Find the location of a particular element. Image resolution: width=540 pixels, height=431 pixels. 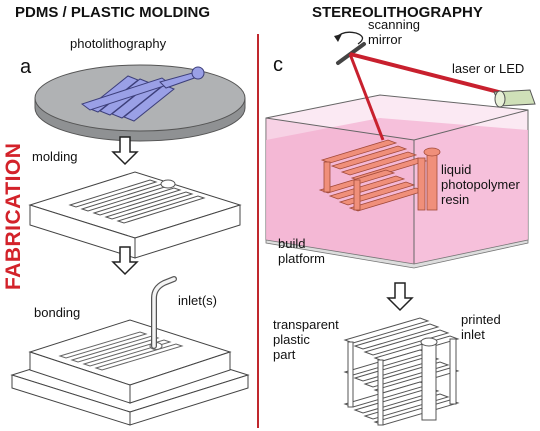

label-resin: liquid photopolymer resin is located at coordinates (480, 184).